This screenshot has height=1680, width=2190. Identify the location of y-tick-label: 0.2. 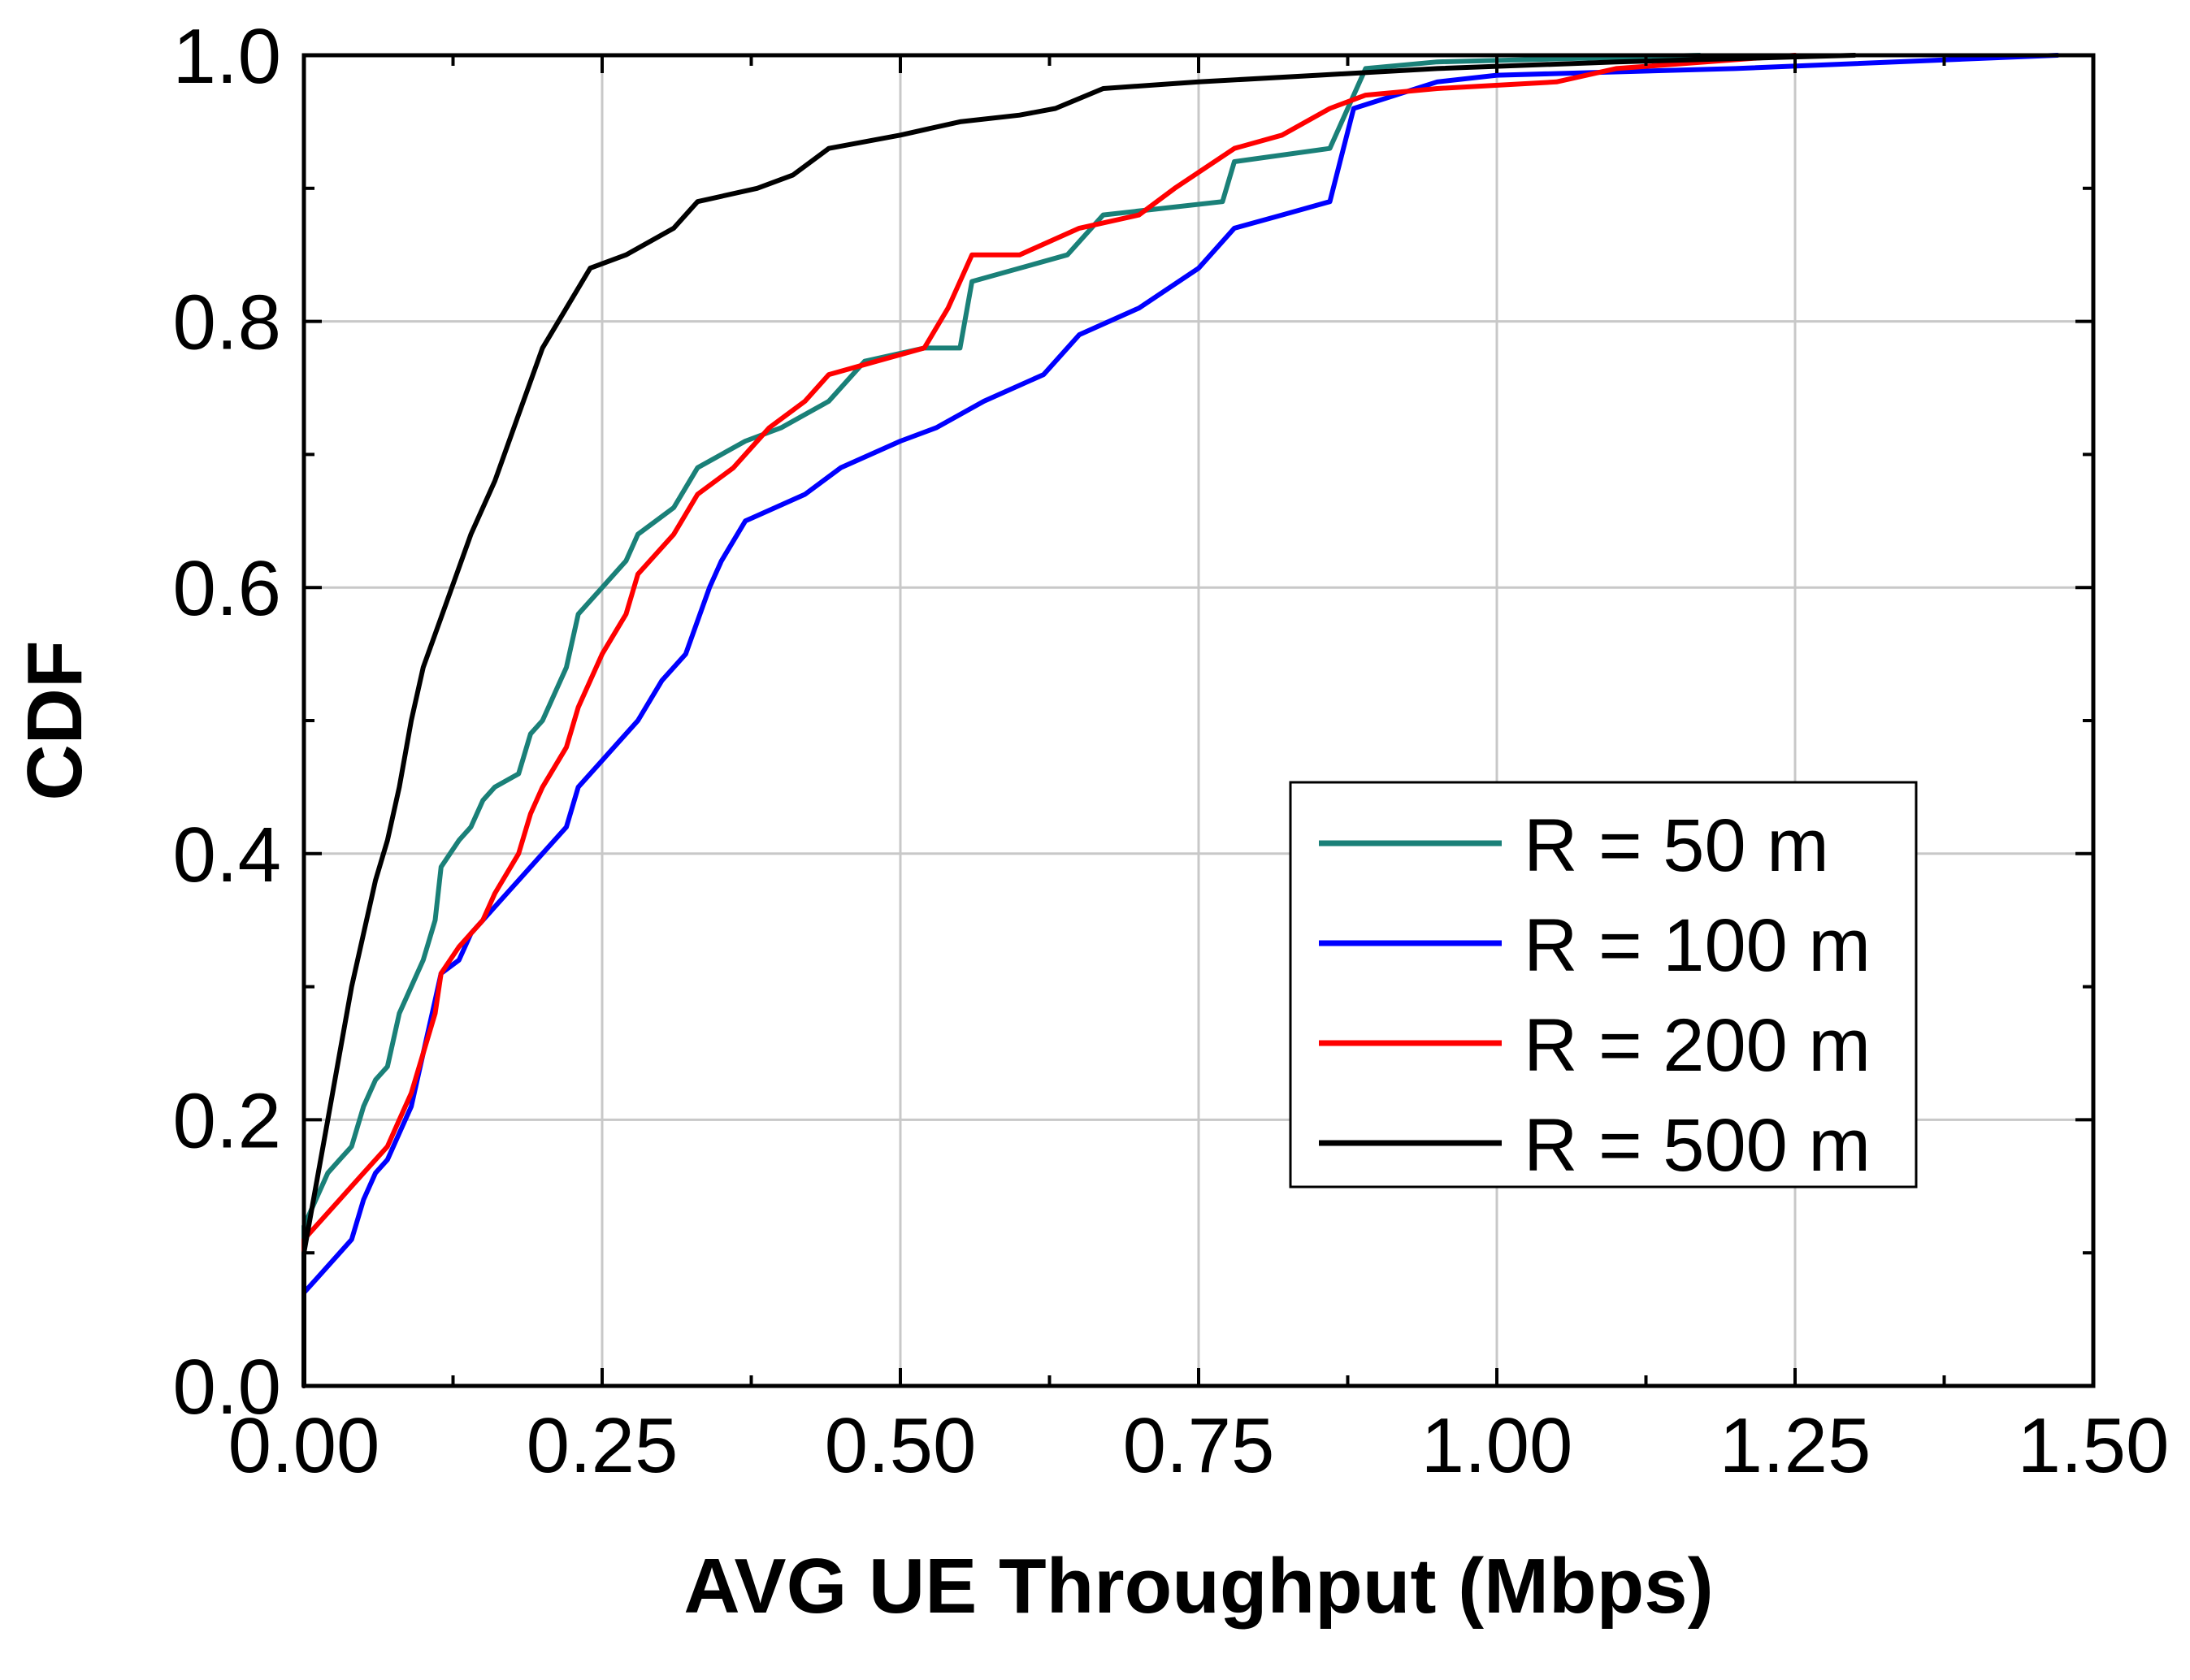
(227, 1120).